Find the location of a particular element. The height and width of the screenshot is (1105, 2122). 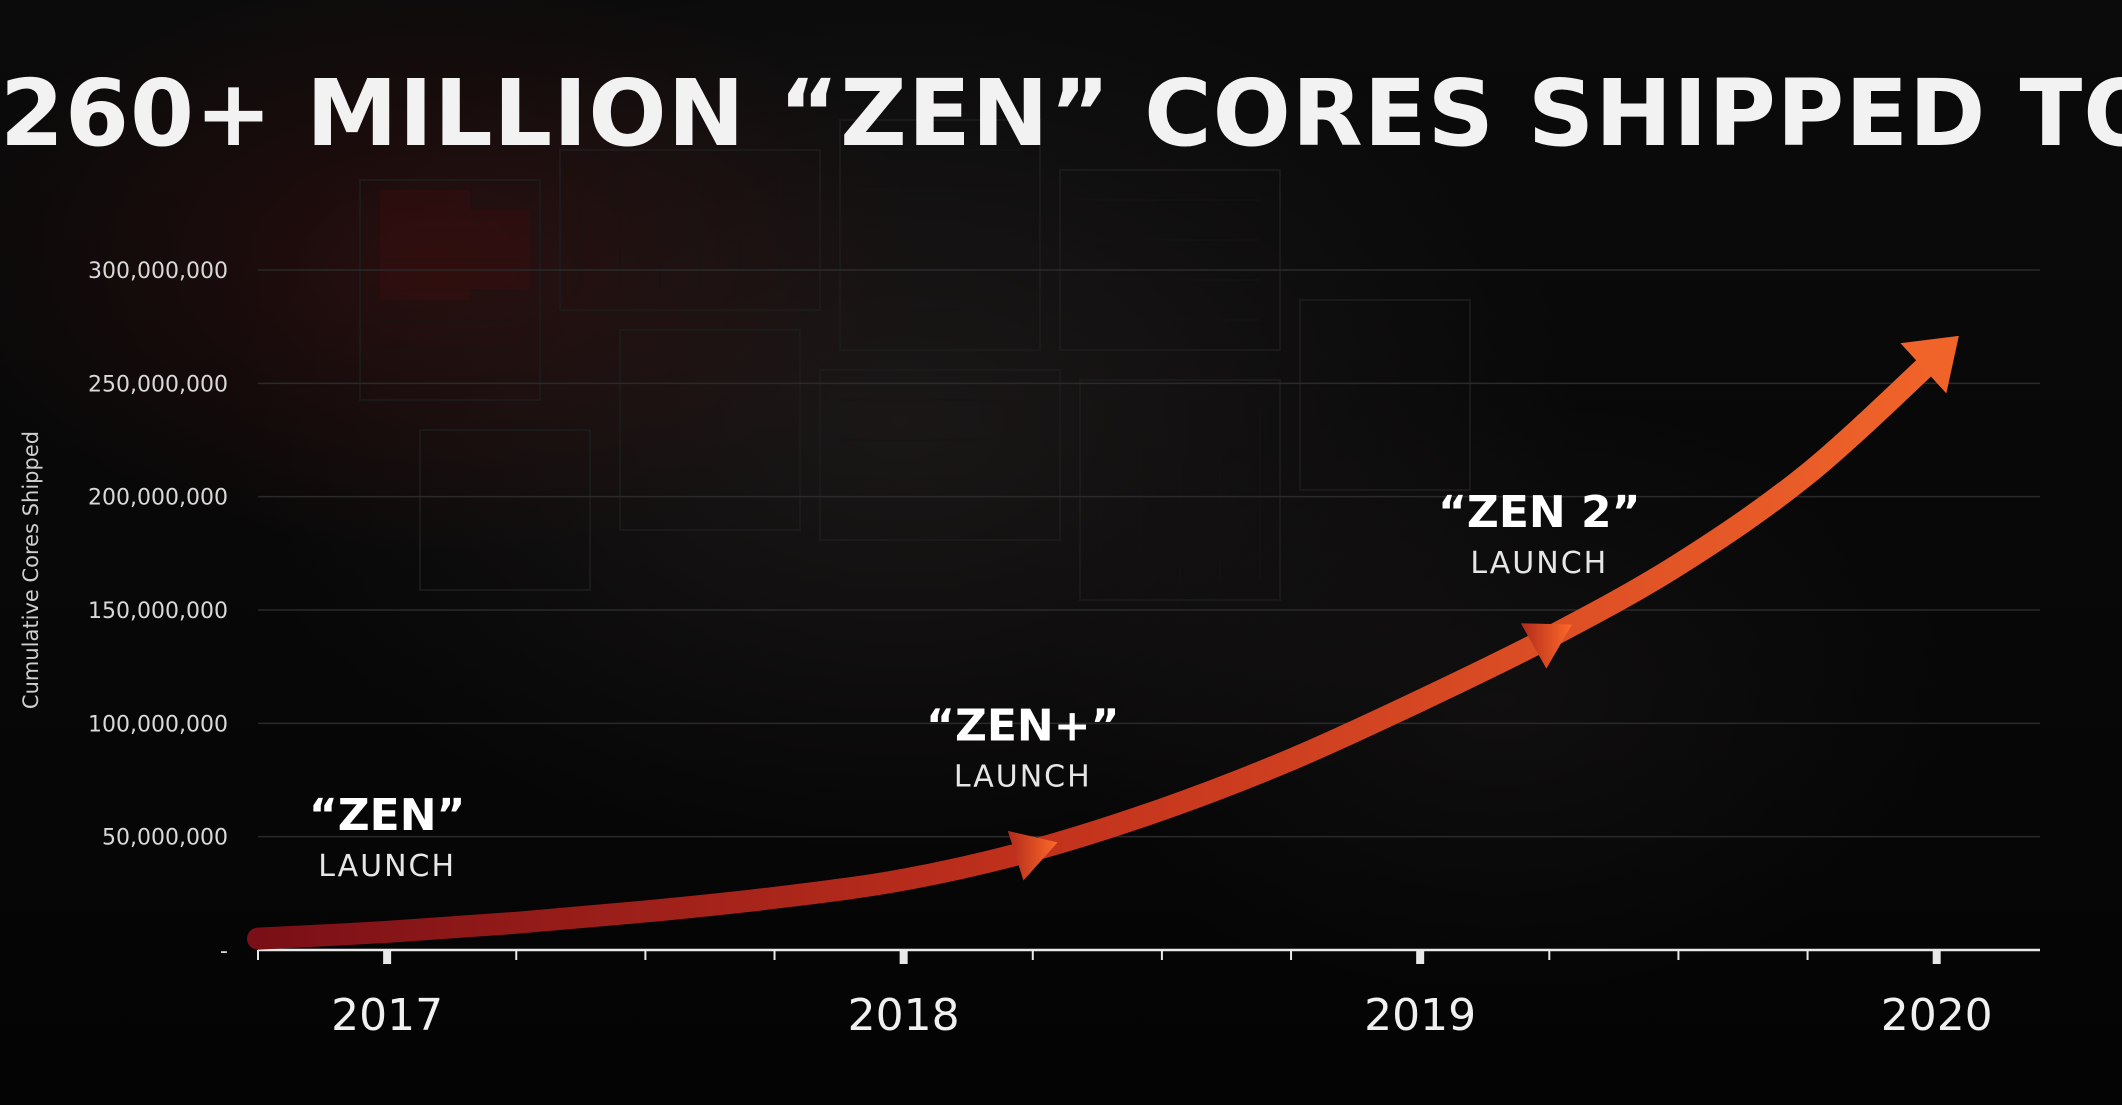

y-tick-label: 300,000,000 is located at coordinates (158, 271).